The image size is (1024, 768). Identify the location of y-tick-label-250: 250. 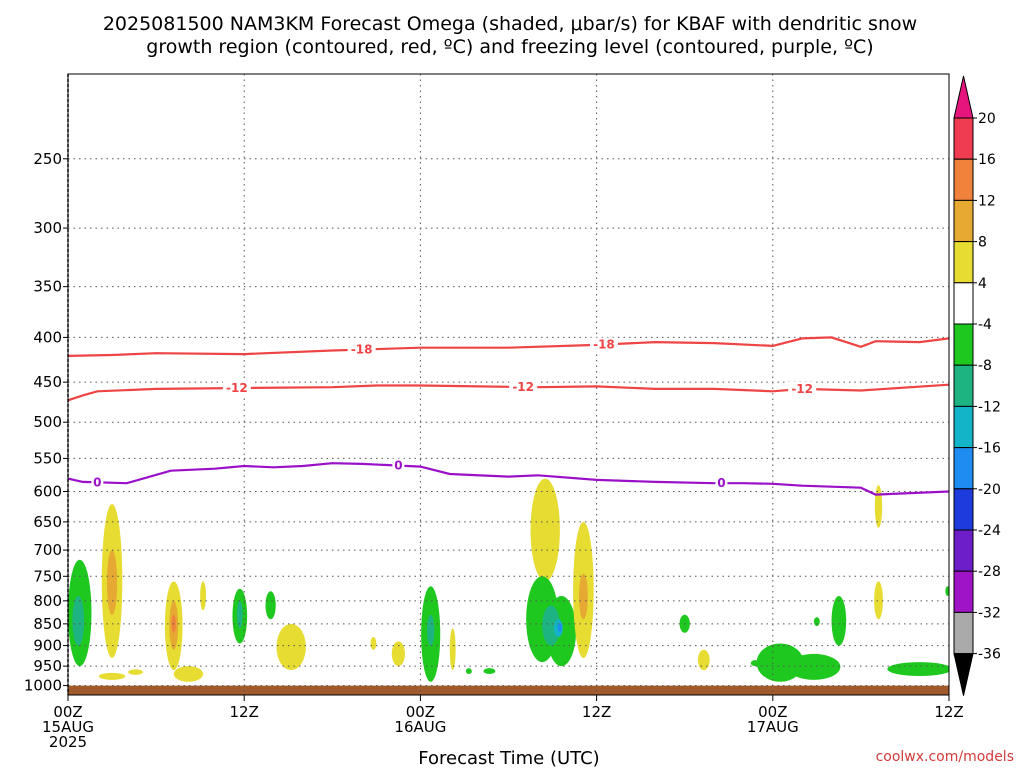
(47, 159).